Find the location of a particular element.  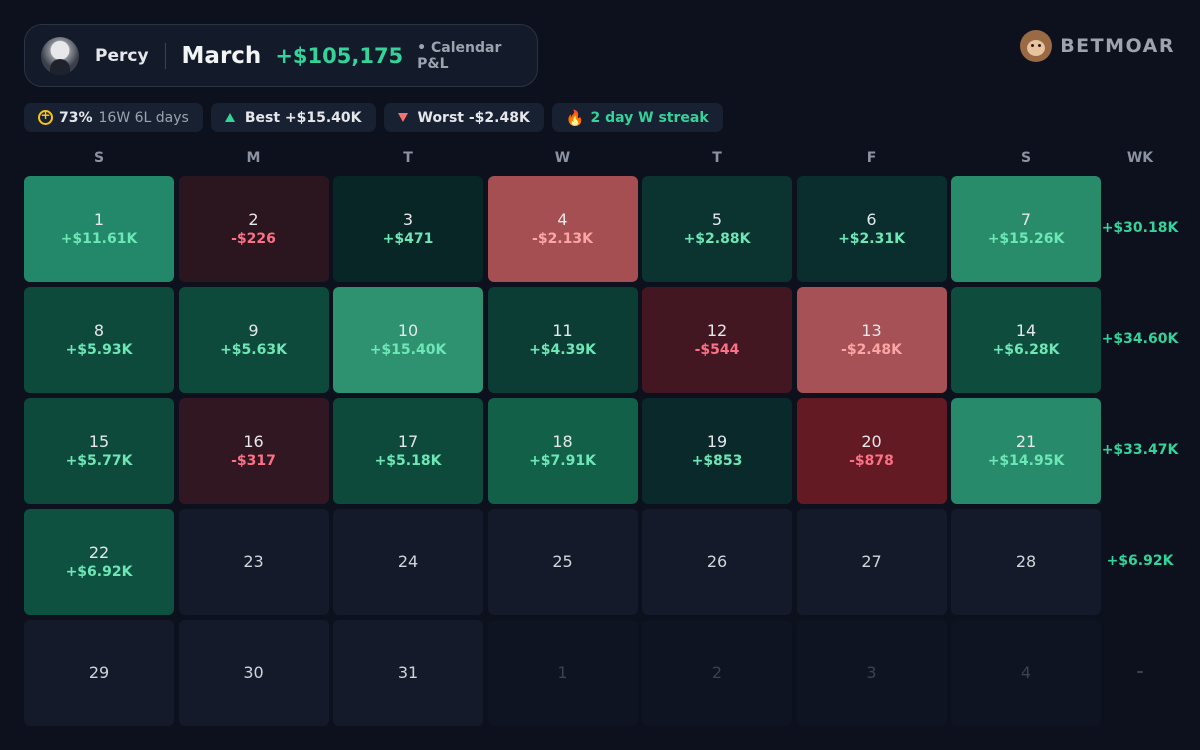

day-pnl: +$11.61K is located at coordinates (99, 239).